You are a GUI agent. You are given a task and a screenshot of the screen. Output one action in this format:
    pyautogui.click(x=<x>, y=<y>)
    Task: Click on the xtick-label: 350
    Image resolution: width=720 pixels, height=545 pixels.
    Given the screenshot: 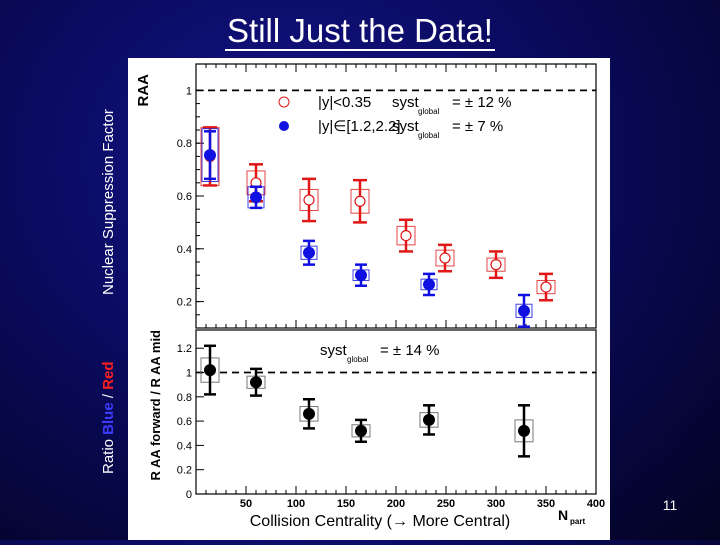 What is the action you would take?
    pyautogui.click(x=546, y=504)
    